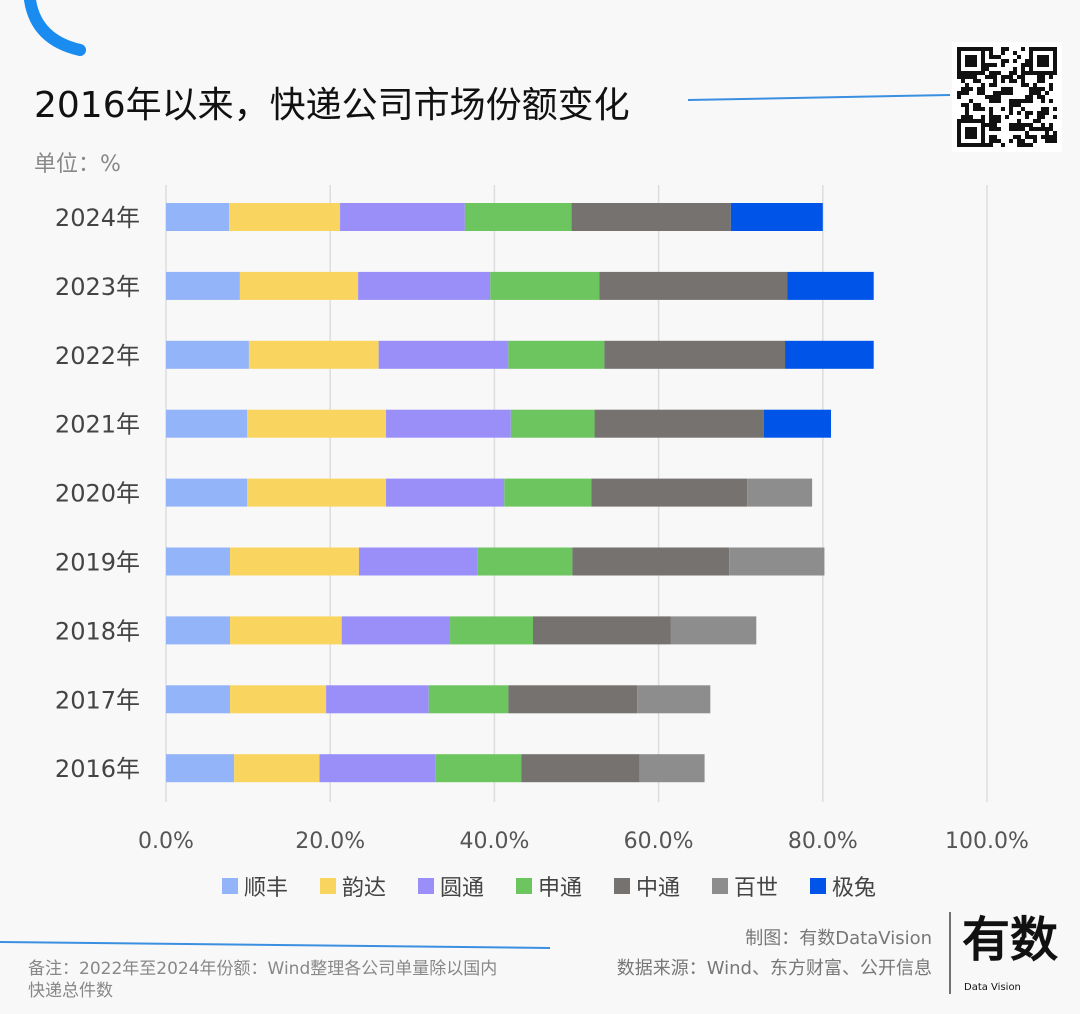 The image size is (1080, 1014). What do you see at coordinates (97, 631) in the screenshot?
I see `y-tick-label: 2018年` at bounding box center [97, 631].